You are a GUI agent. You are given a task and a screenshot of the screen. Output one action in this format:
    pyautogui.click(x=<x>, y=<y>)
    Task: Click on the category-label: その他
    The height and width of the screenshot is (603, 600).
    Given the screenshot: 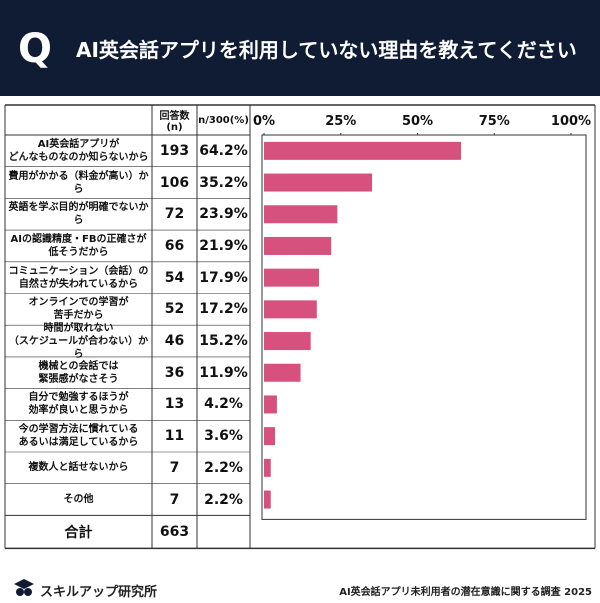 What is the action you would take?
    pyautogui.click(x=78, y=500)
    